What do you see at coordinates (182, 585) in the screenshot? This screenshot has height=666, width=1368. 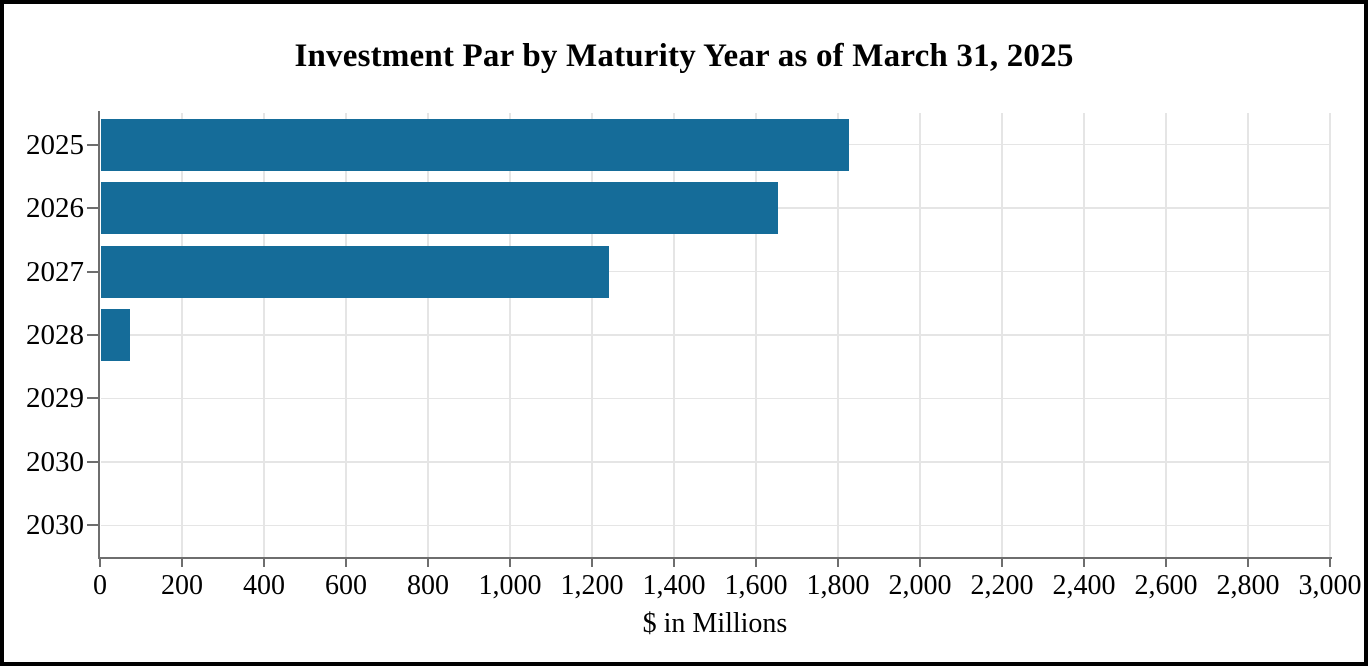 I see `x-tick-label: 200` at bounding box center [182, 585].